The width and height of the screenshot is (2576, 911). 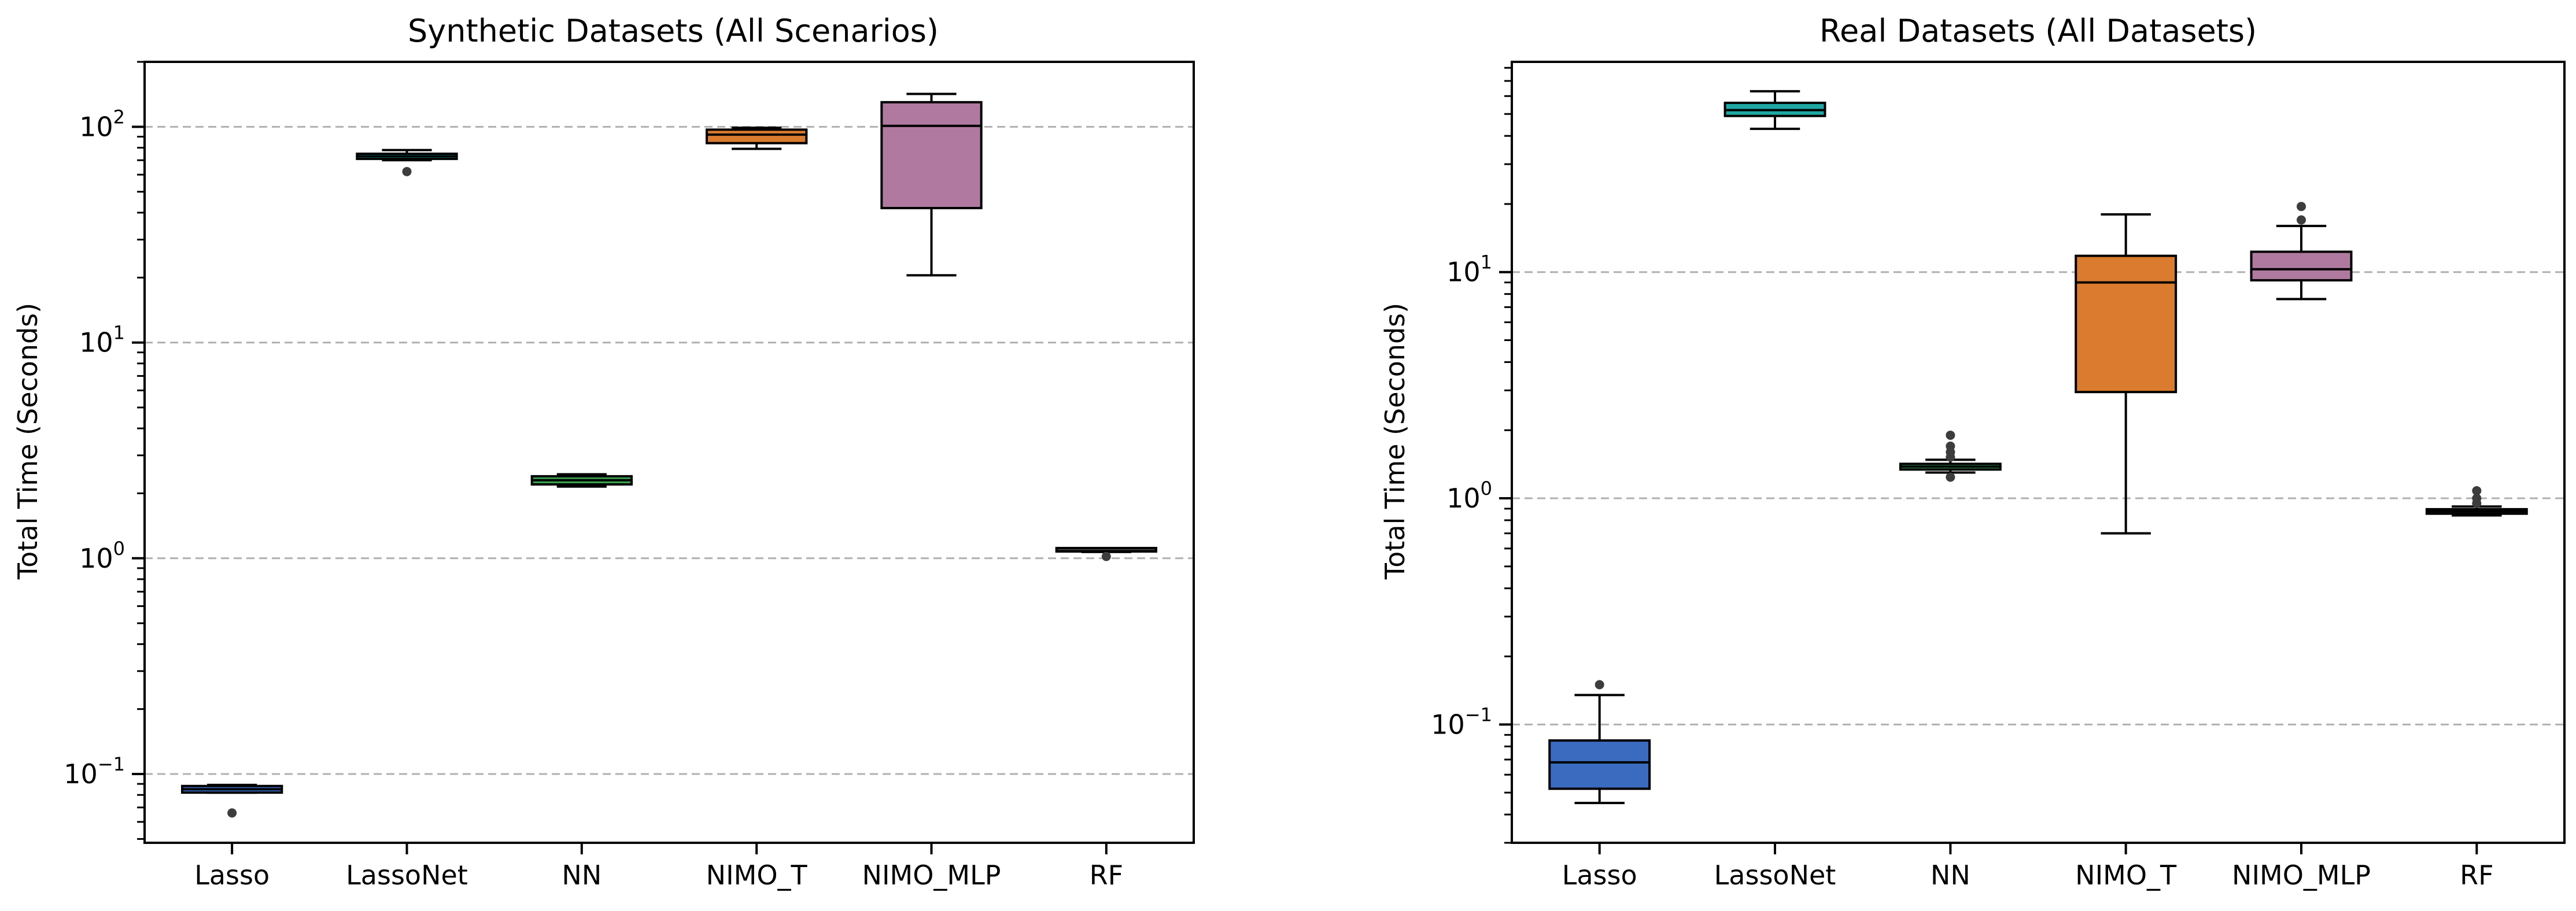 What do you see at coordinates (2038, 31) in the screenshot?
I see `chart-title: Real Datasets (All Datasets)` at bounding box center [2038, 31].